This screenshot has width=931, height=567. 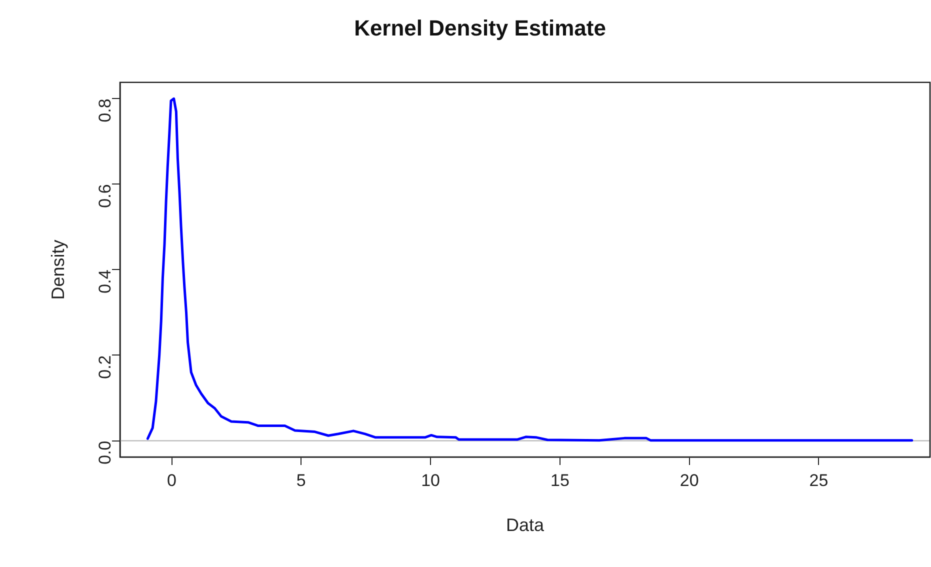 I want to click on x-tick-label: 20, so click(x=689, y=480).